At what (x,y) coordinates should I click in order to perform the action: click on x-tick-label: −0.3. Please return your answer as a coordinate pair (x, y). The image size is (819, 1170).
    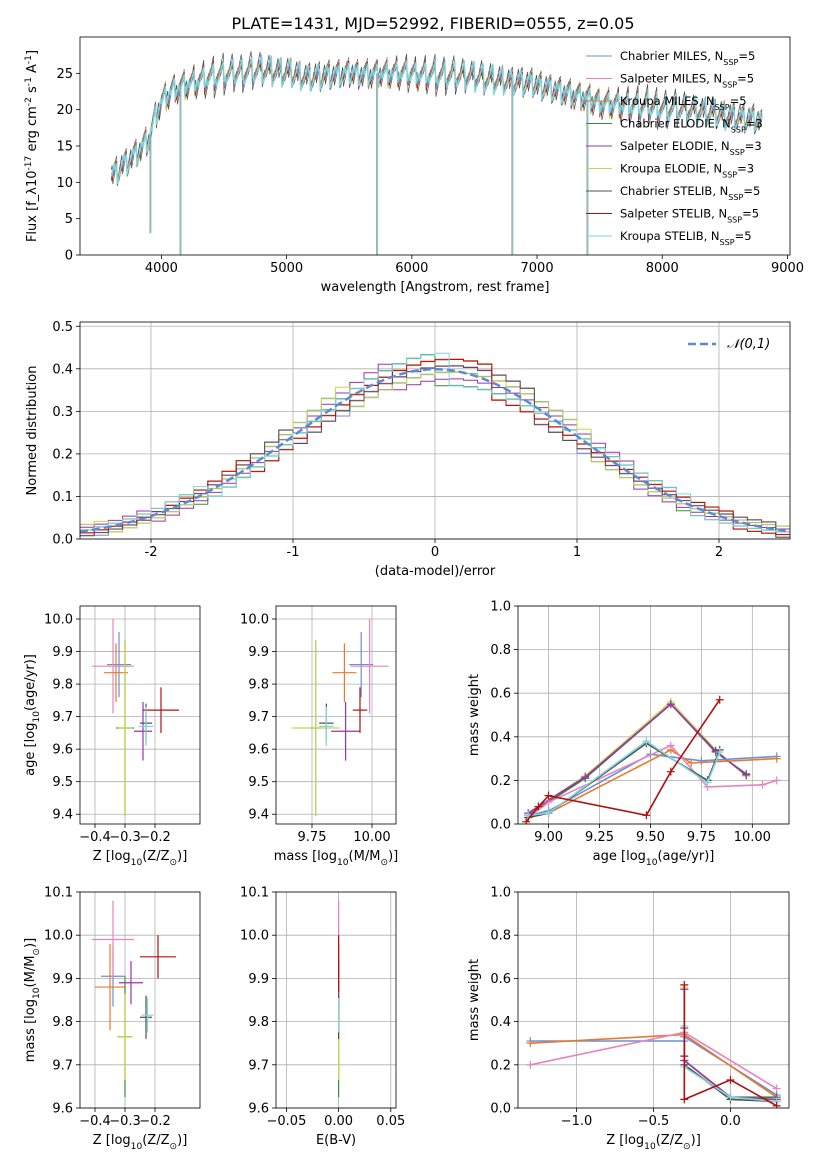
    Looking at the image, I should click on (125, 837).